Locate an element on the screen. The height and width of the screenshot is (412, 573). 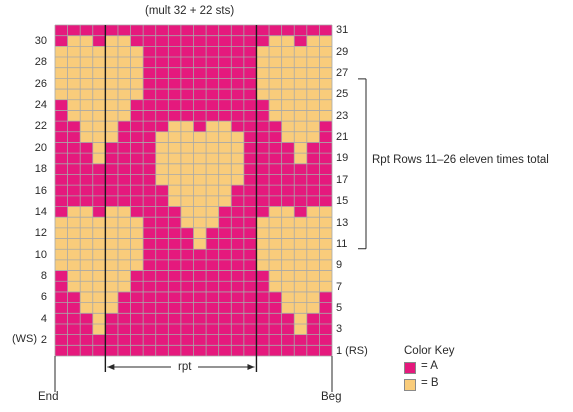
row-label-4: 4 is located at coordinates (43, 318).